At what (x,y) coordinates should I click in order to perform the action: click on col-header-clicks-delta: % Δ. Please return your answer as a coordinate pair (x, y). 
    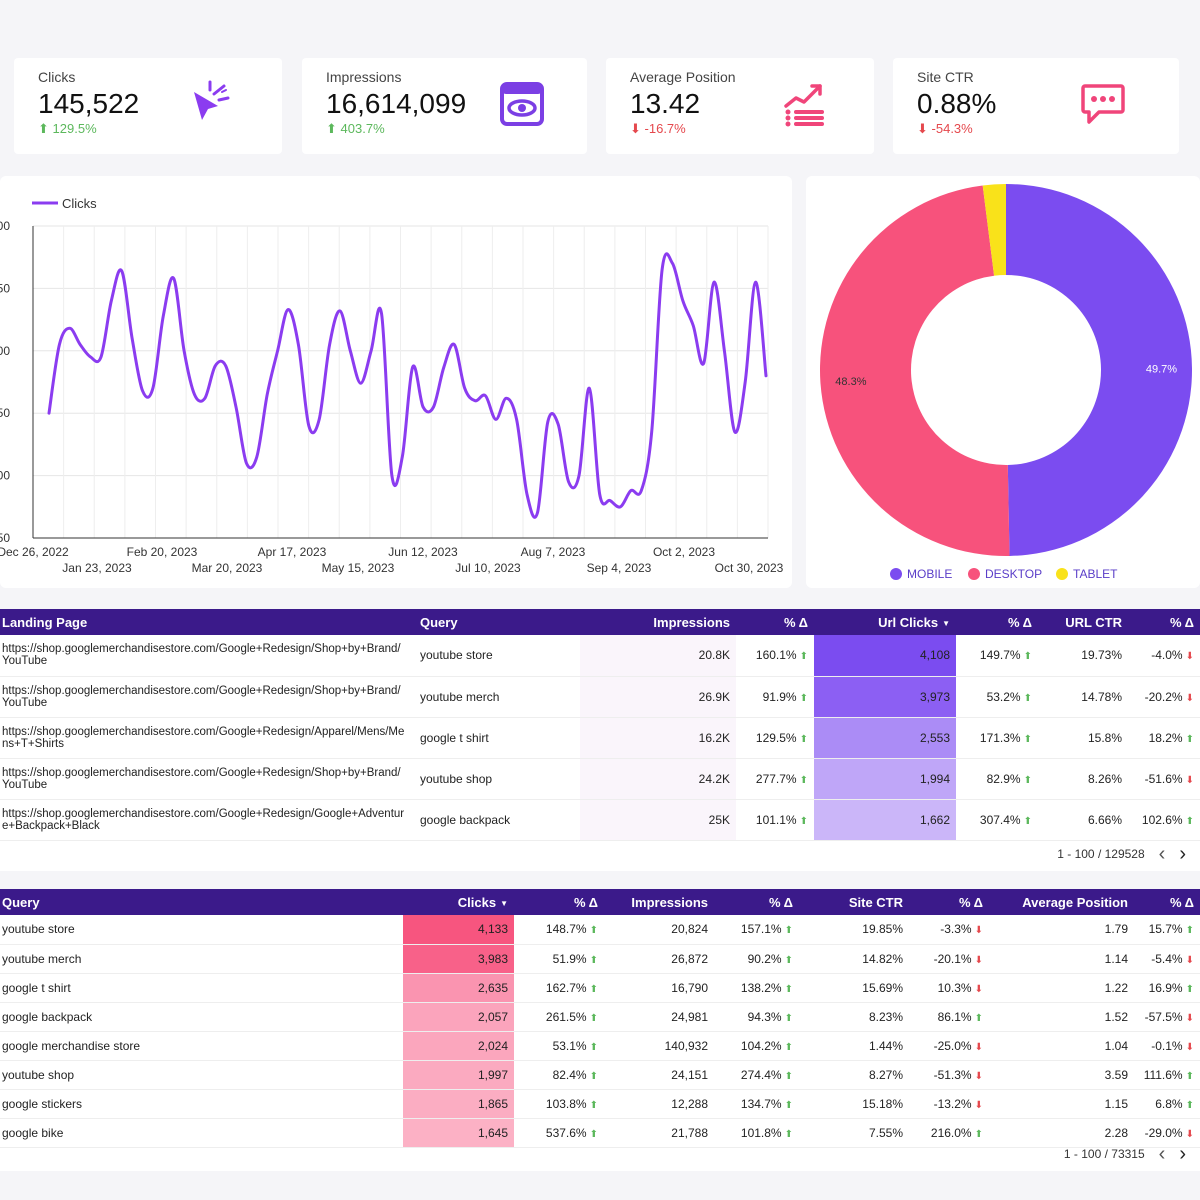
    Looking at the image, I should click on (559, 902).